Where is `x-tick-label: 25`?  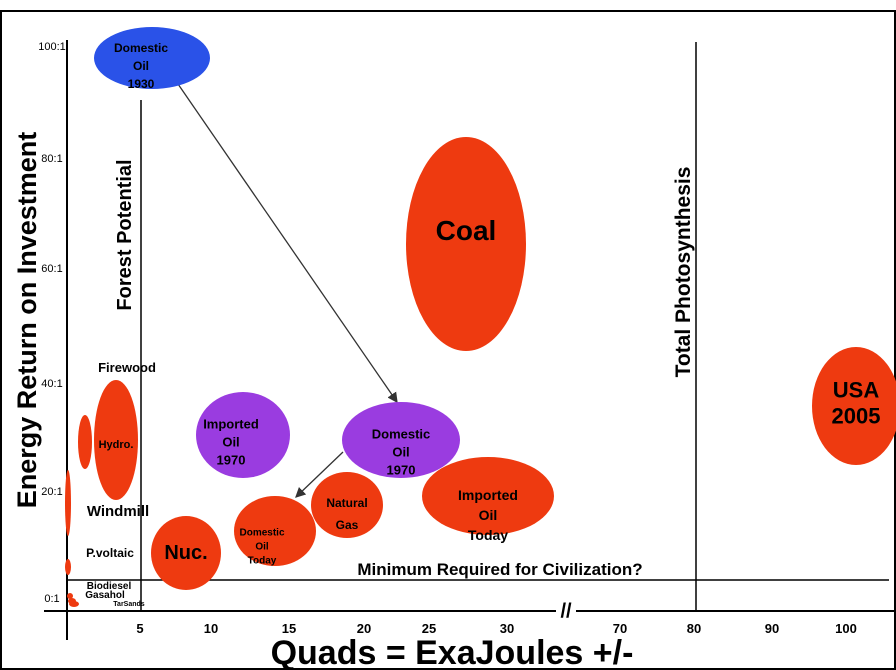
x-tick-label: 25 is located at coordinates (429, 628).